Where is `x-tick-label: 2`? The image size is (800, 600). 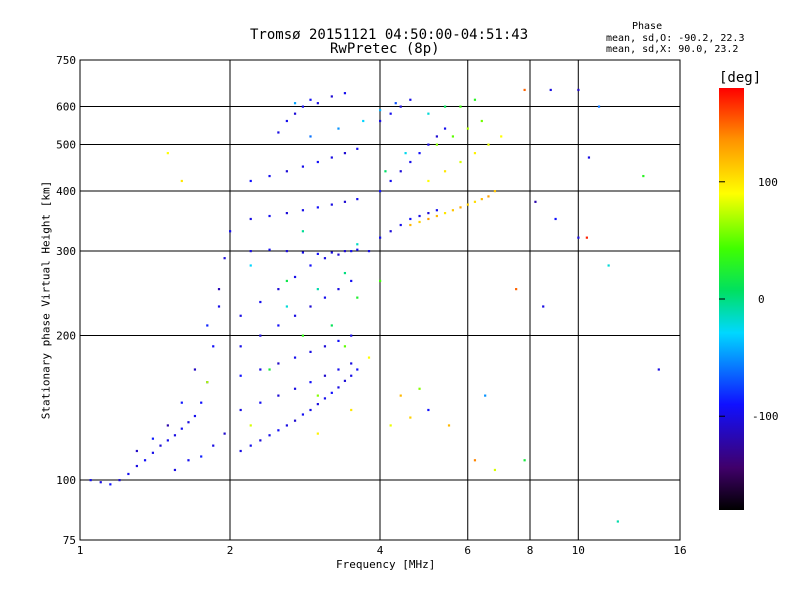 x-tick-label: 2 is located at coordinates (230, 550).